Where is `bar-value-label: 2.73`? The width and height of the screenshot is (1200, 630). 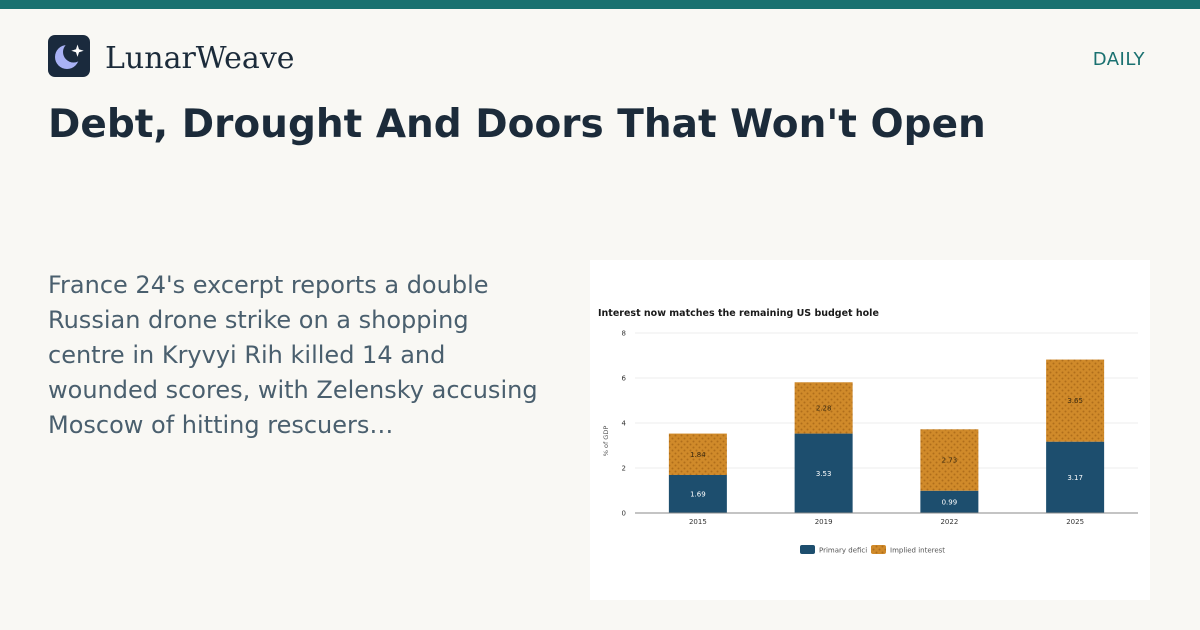
bar-value-label: 2.73 is located at coordinates (950, 461).